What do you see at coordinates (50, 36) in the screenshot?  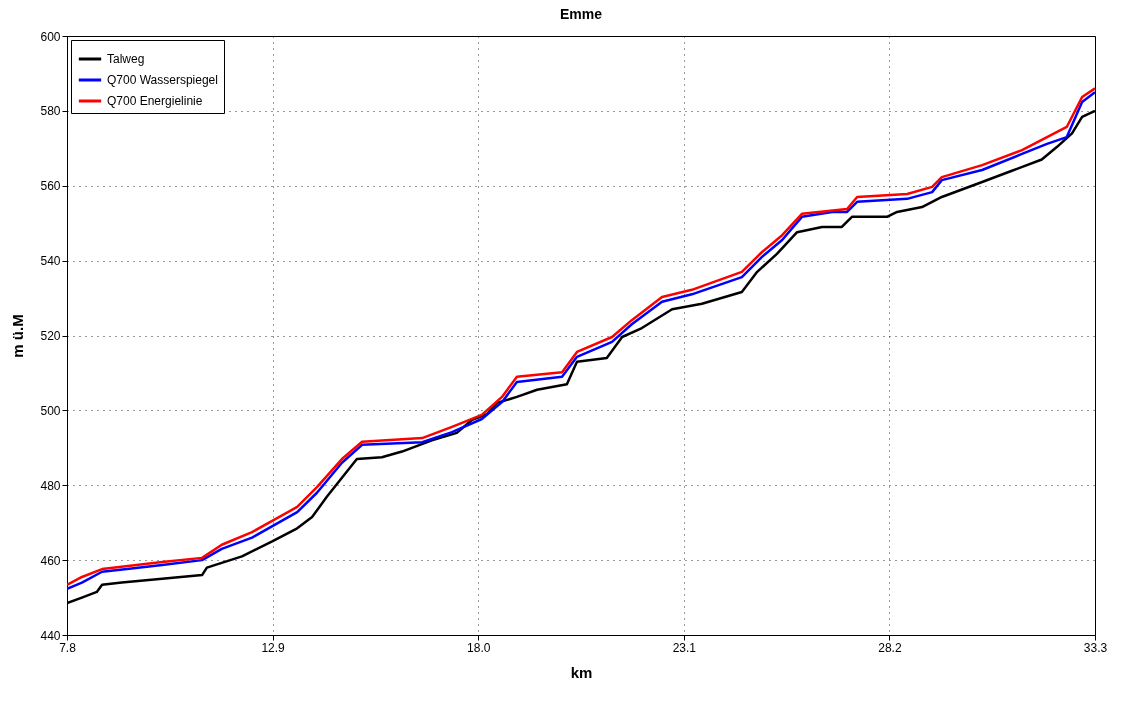 I see `y-tick-label: 600` at bounding box center [50, 36].